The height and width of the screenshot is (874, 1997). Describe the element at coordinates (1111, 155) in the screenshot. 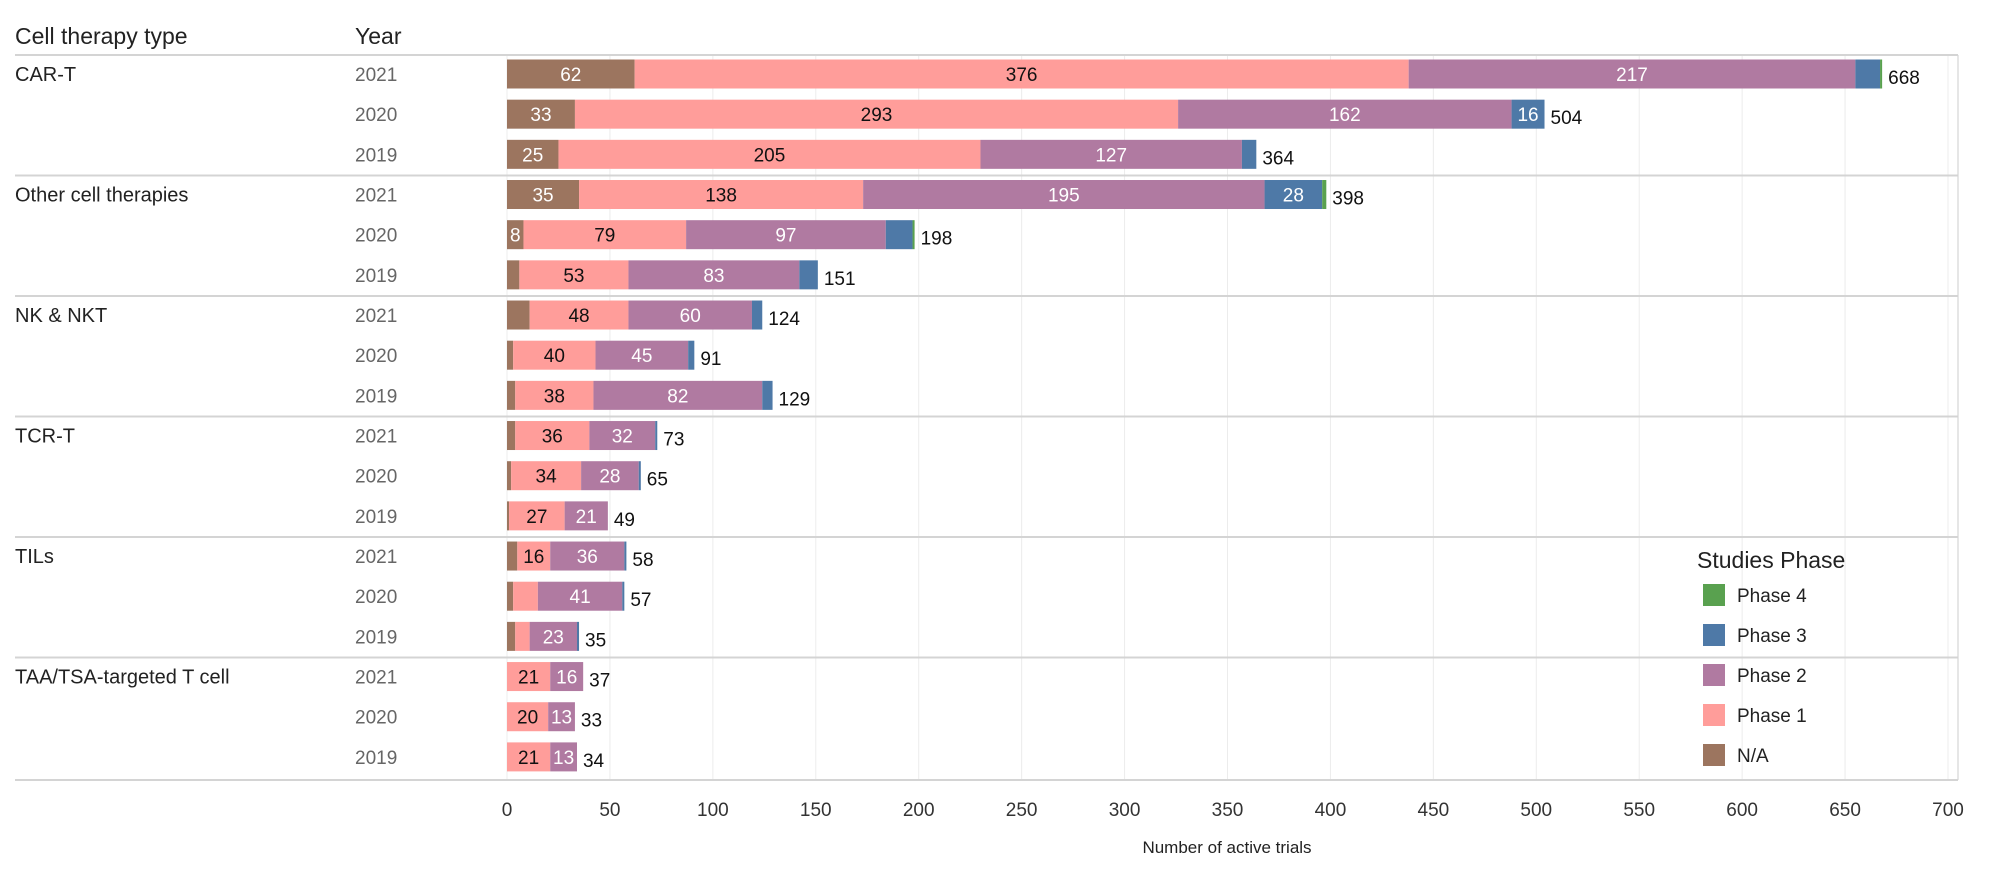

I see `segment-data-label: 127` at that location.